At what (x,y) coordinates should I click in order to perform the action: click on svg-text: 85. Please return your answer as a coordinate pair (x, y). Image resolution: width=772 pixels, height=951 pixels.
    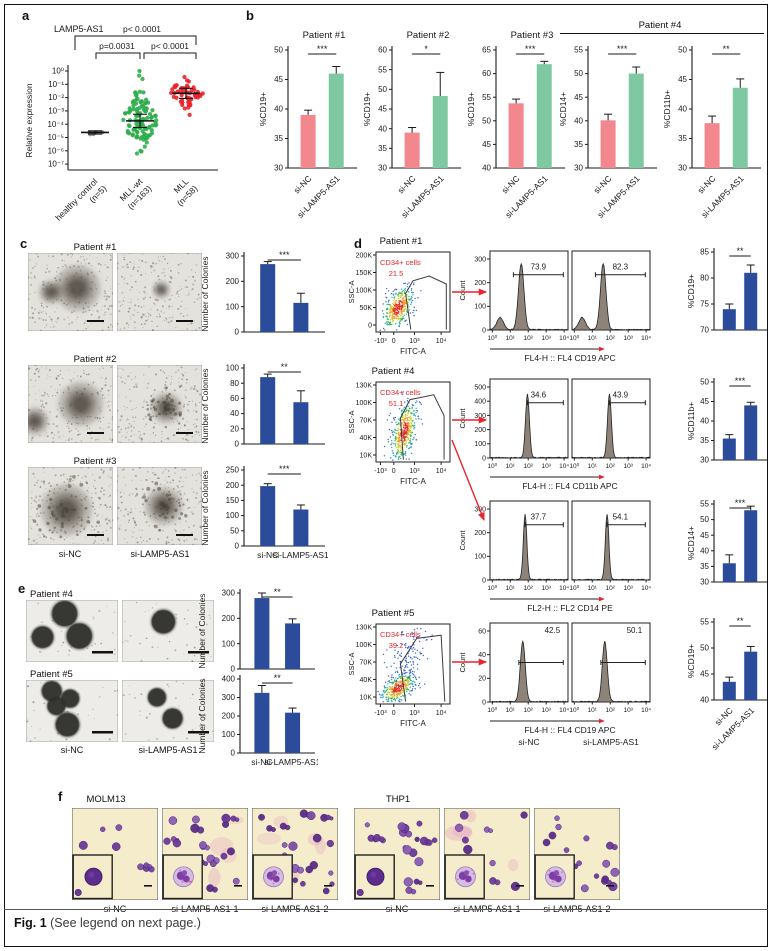
    Looking at the image, I should click on (704, 252).